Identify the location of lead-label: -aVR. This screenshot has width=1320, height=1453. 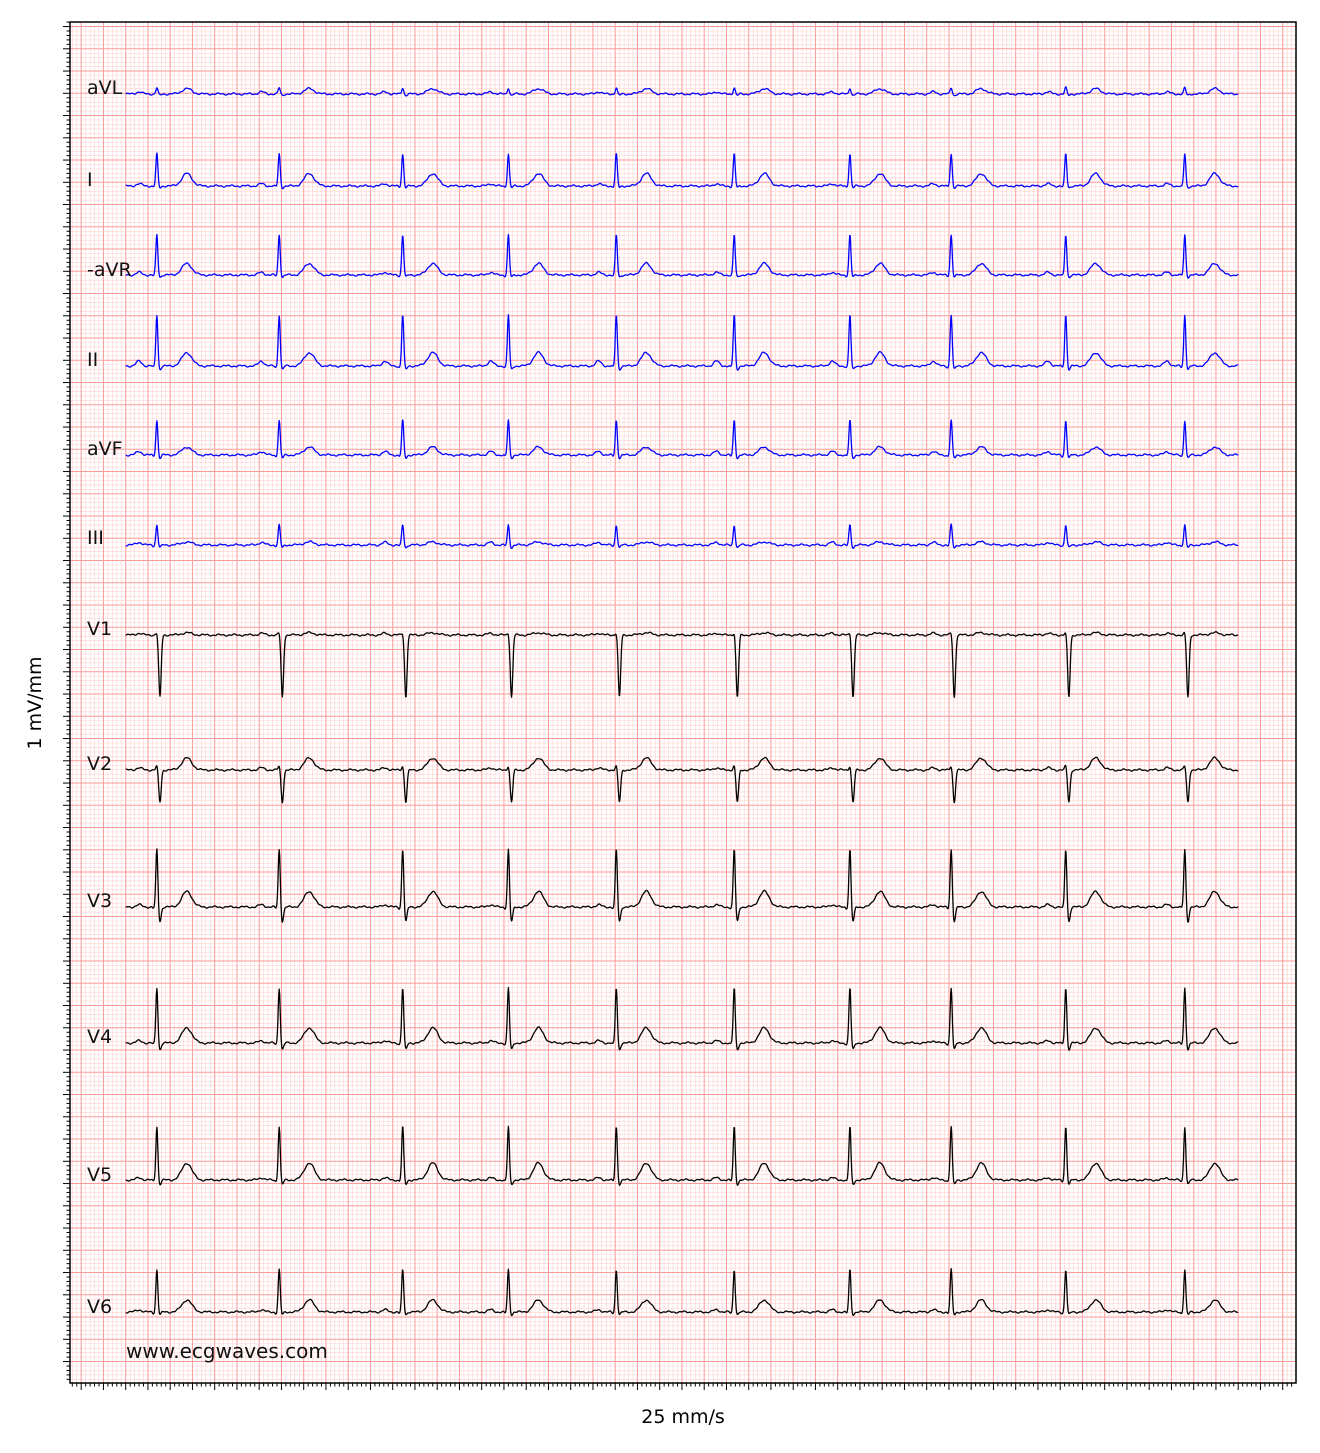
(109, 270).